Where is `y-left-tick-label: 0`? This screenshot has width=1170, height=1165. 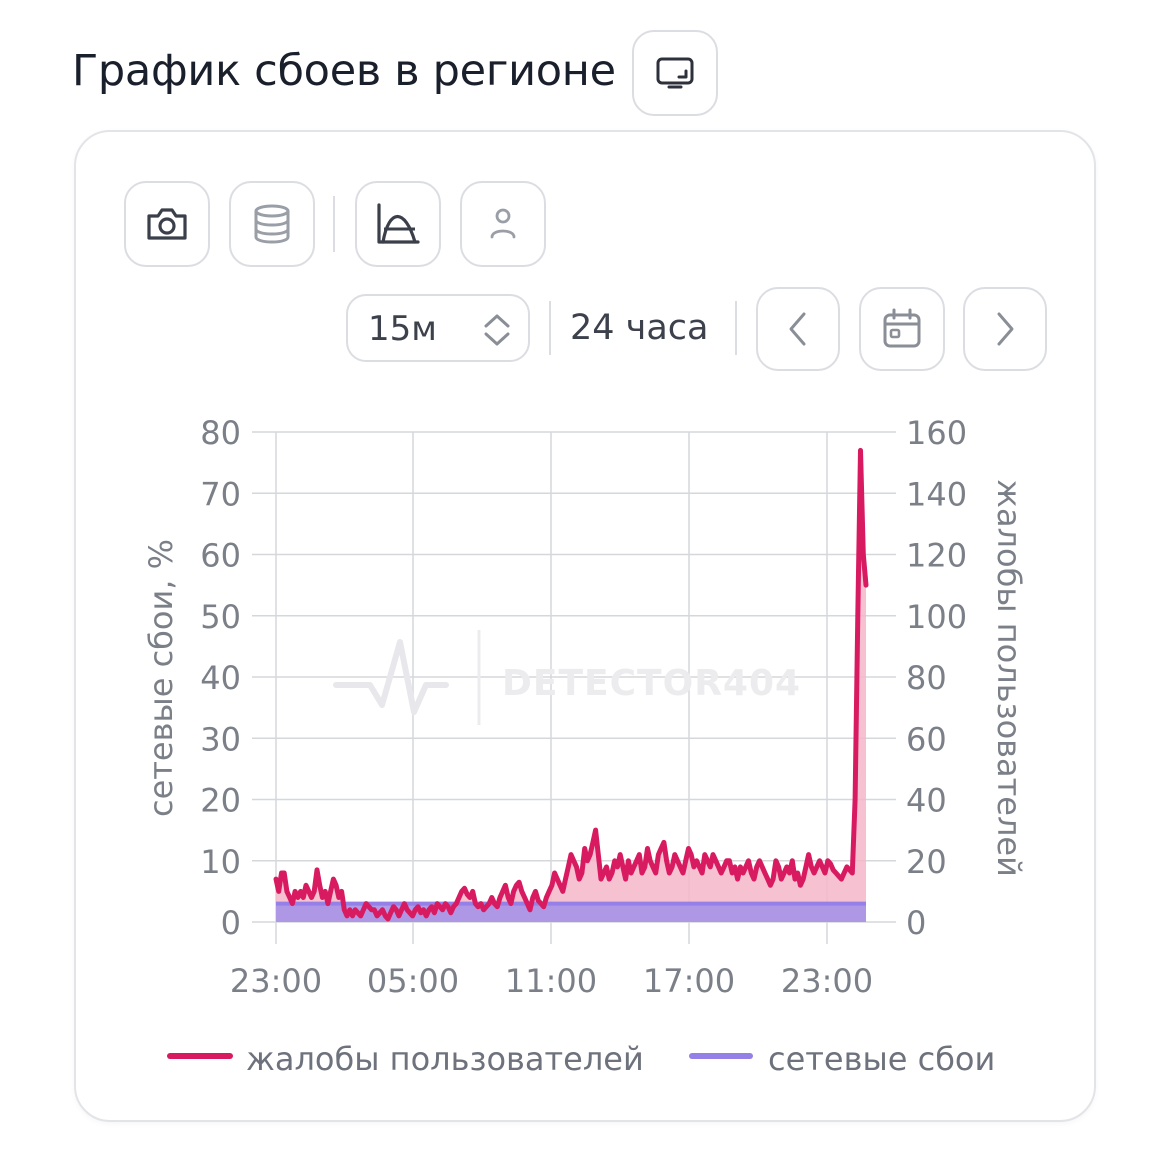
y-left-tick-label: 0 is located at coordinates (231, 923).